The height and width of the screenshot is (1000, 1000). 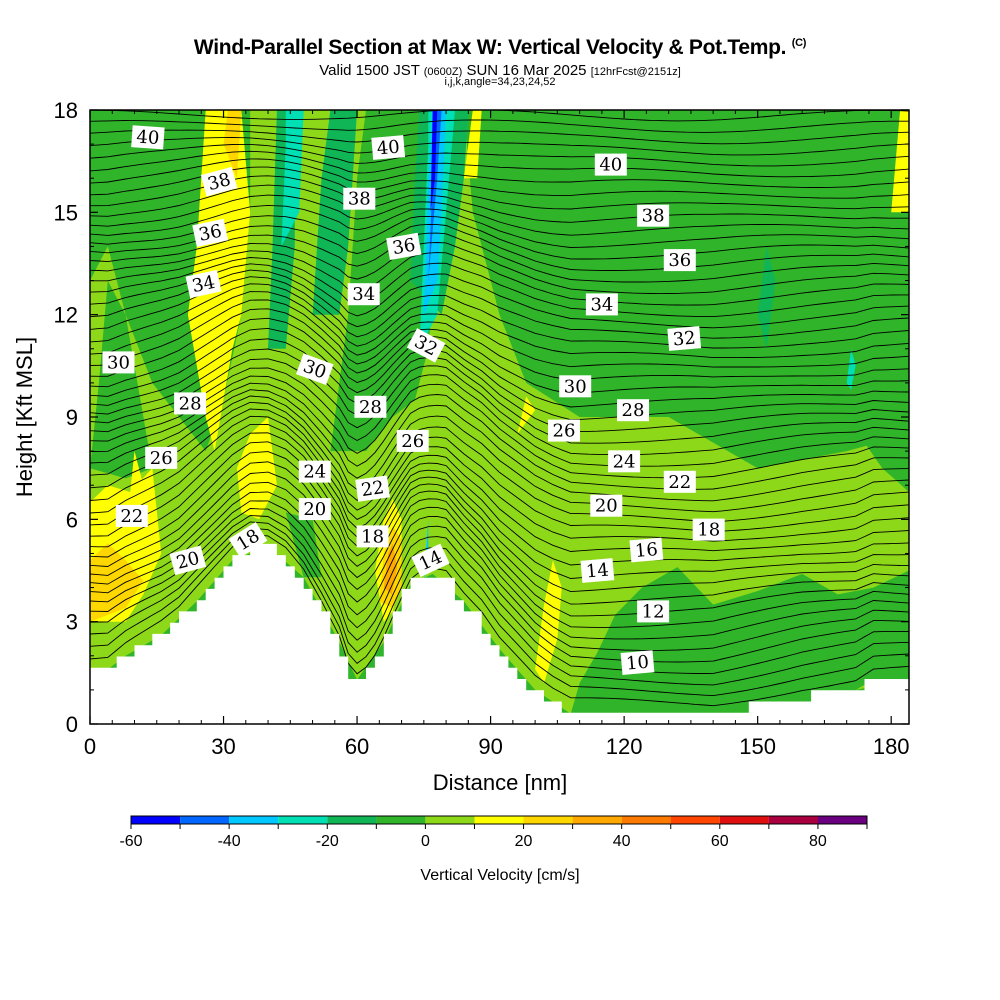 I want to click on contour-label-text: 36, so click(x=210, y=233).